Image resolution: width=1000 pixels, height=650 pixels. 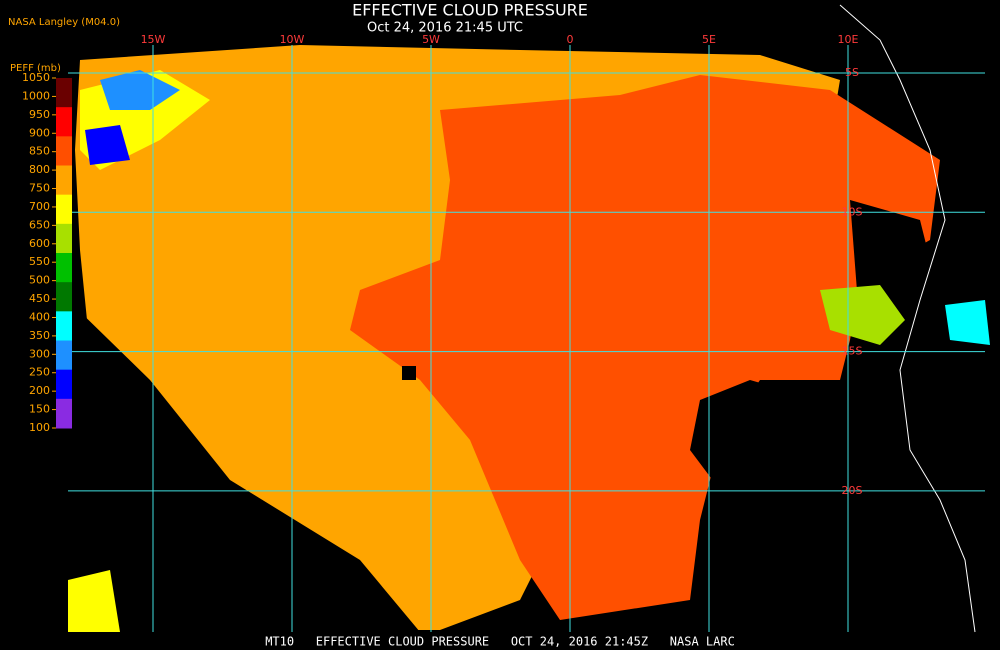 What do you see at coordinates (852, 211) in the screenshot?
I see `latitude-label: 10S` at bounding box center [852, 211].